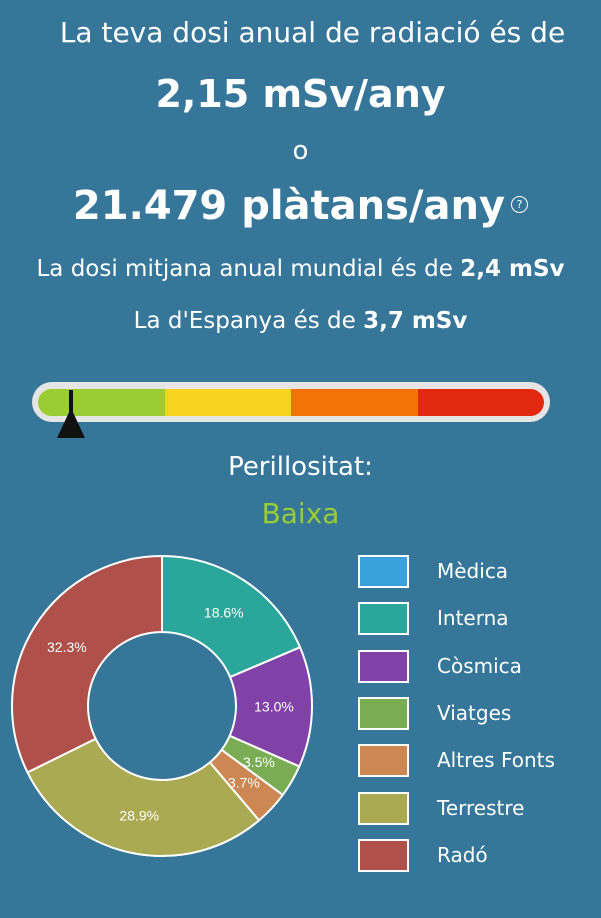  Describe the element at coordinates (496, 760) in the screenshot. I see `legend-label: Altres Fonts` at that location.